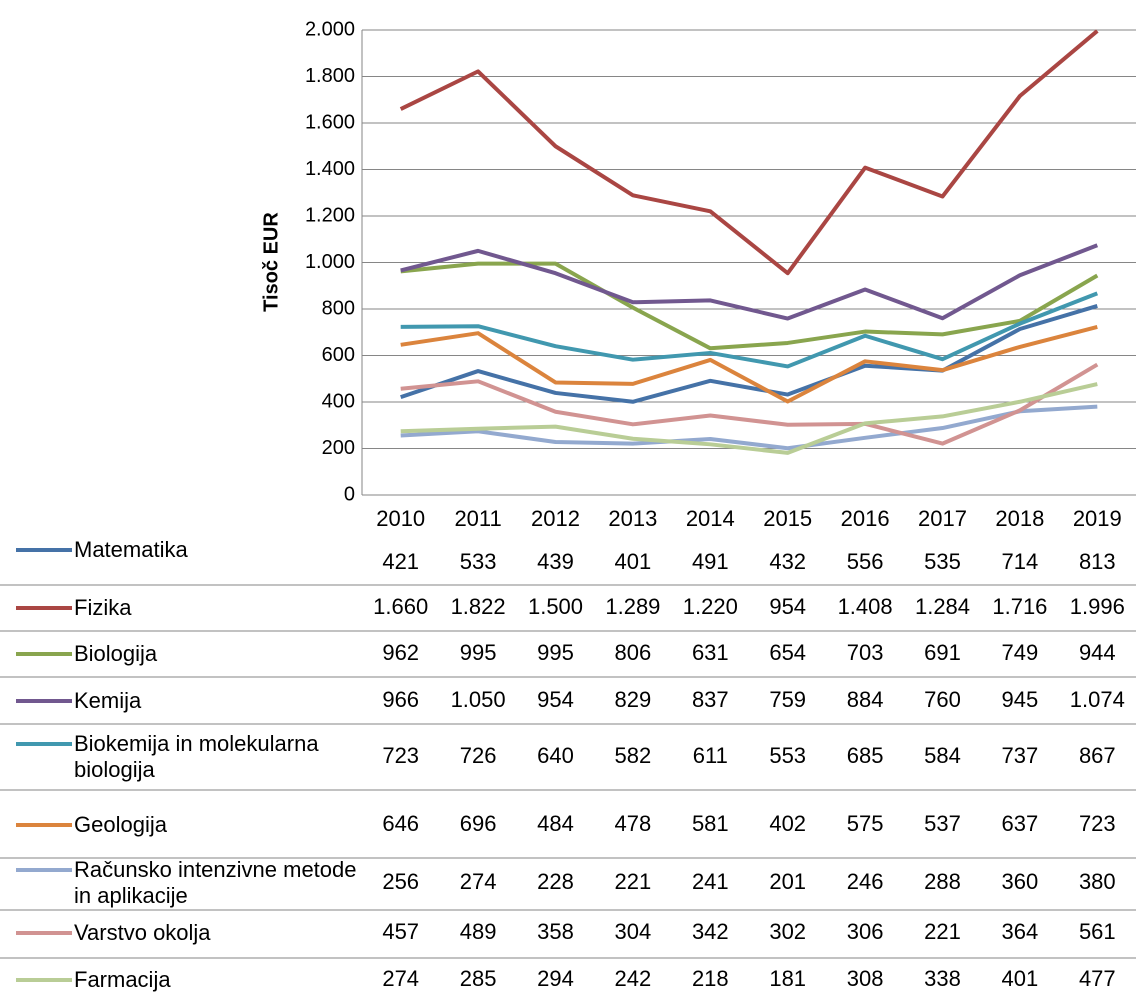  Describe the element at coordinates (865, 652) in the screenshot. I see `table-value: 703` at that location.